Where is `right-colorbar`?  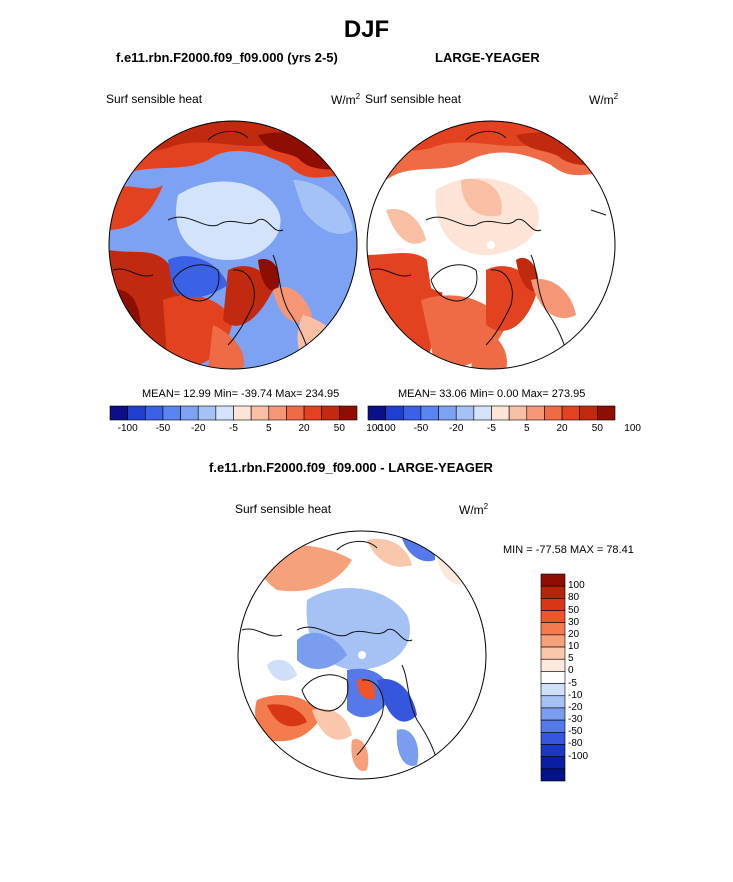 right-colorbar is located at coordinates (491, 413).